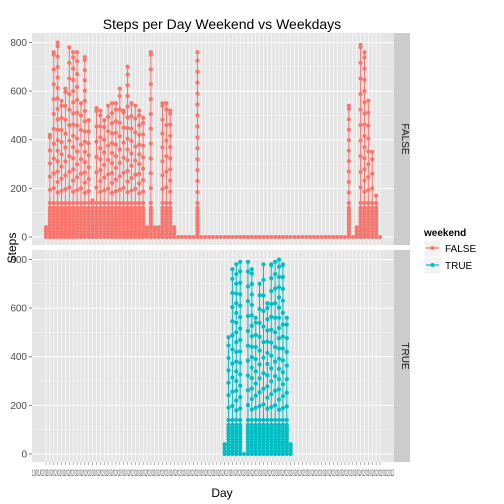 The height and width of the screenshot is (504, 504). What do you see at coordinates (402, 356) in the screenshot?
I see `strip-true` at bounding box center [402, 356].